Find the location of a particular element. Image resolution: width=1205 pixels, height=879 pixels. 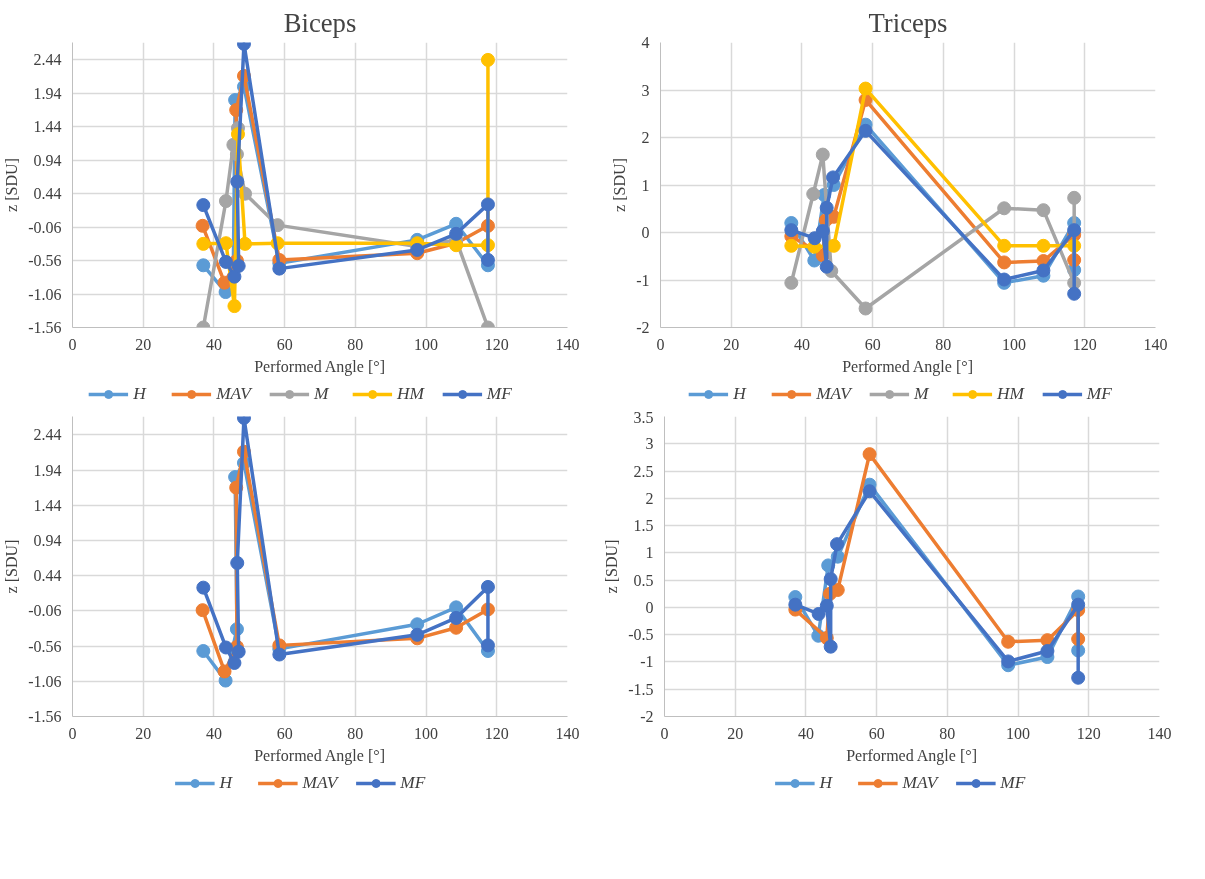

chart-title: Biceps is located at coordinates (320, 22).